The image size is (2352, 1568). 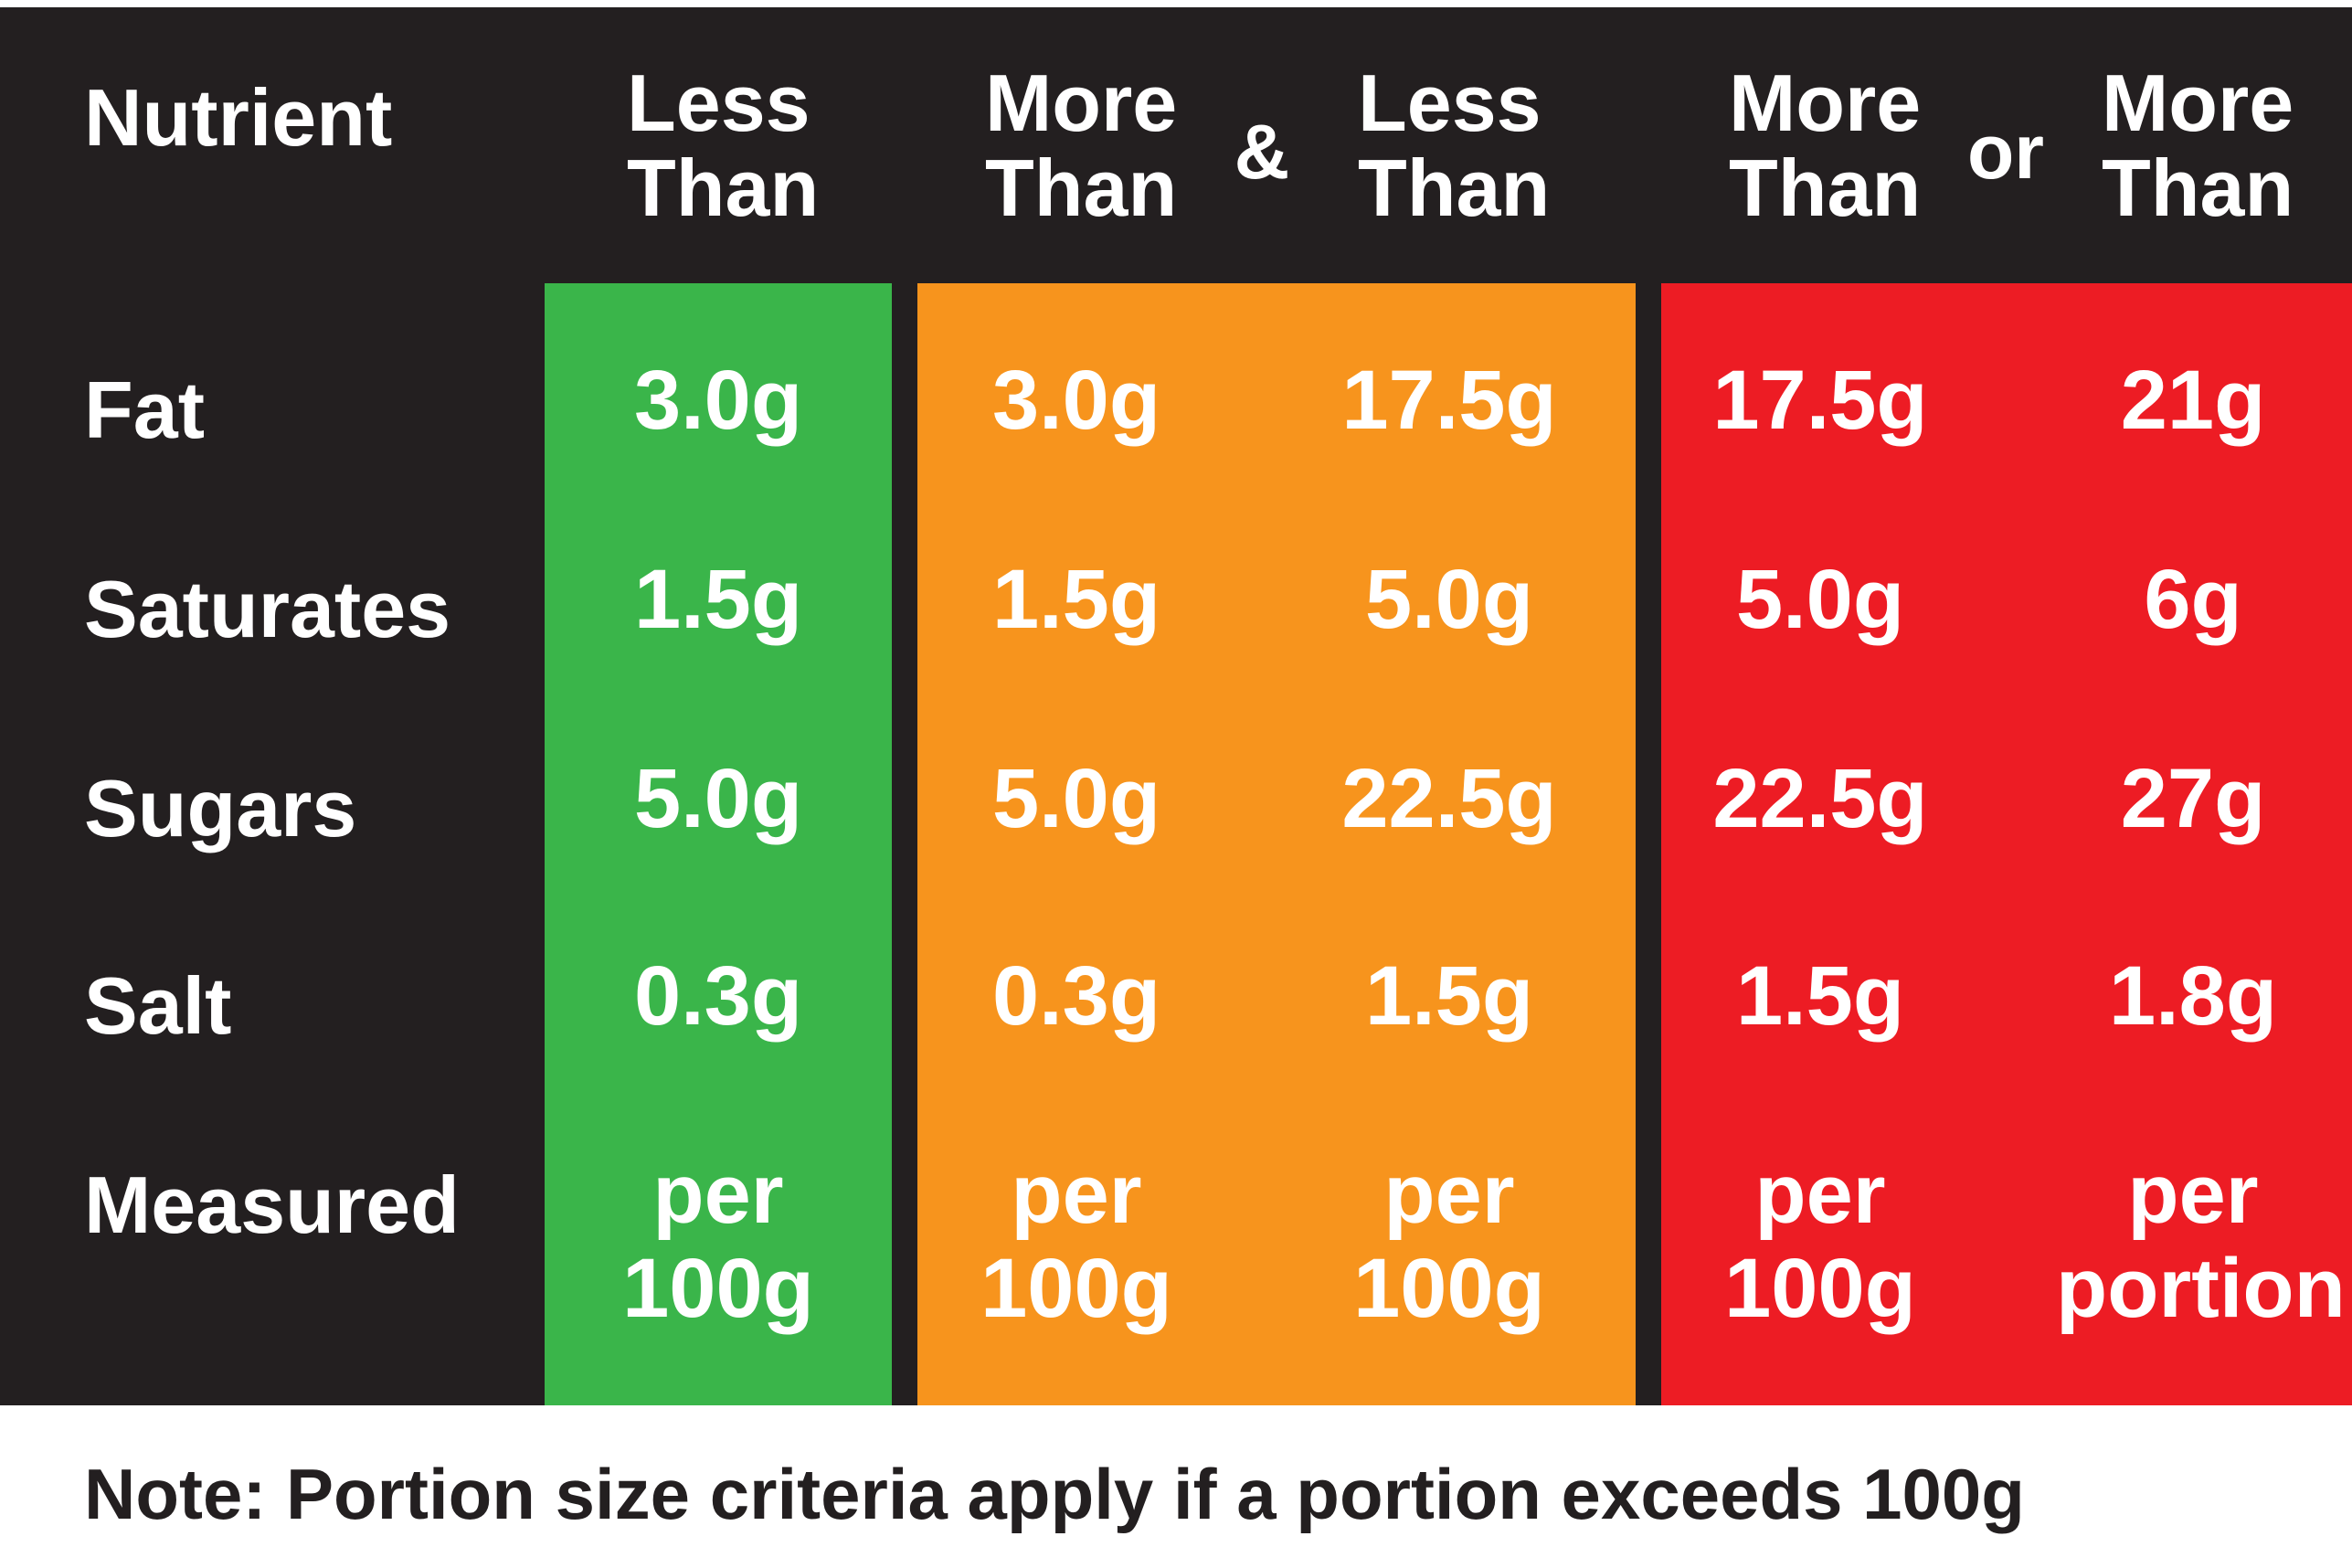 What do you see at coordinates (2193, 401) in the screenshot?
I see `cell-fat-red-portion: 21g` at bounding box center [2193, 401].